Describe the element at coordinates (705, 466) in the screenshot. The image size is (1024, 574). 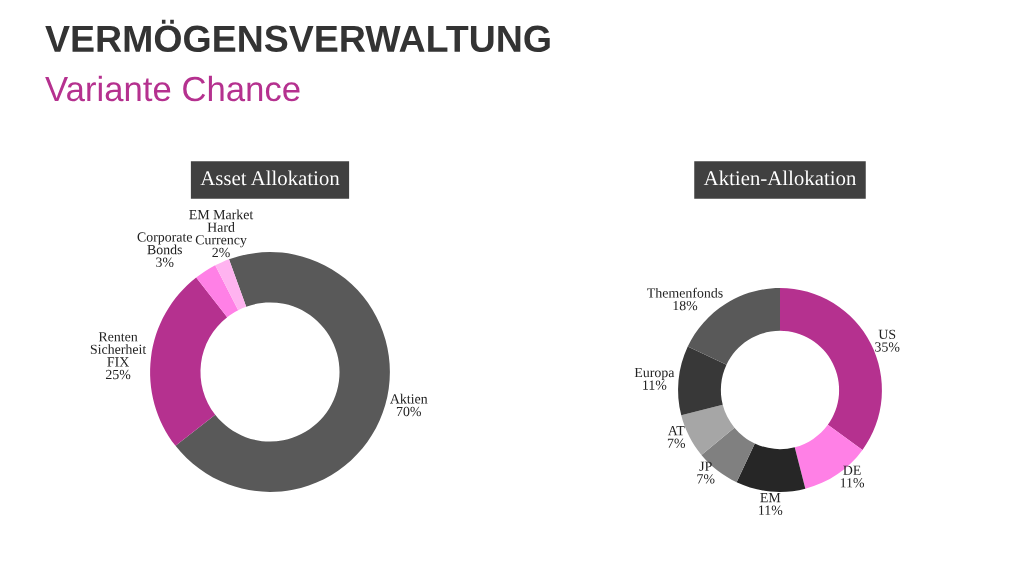
I see `slice-label: JP` at that location.